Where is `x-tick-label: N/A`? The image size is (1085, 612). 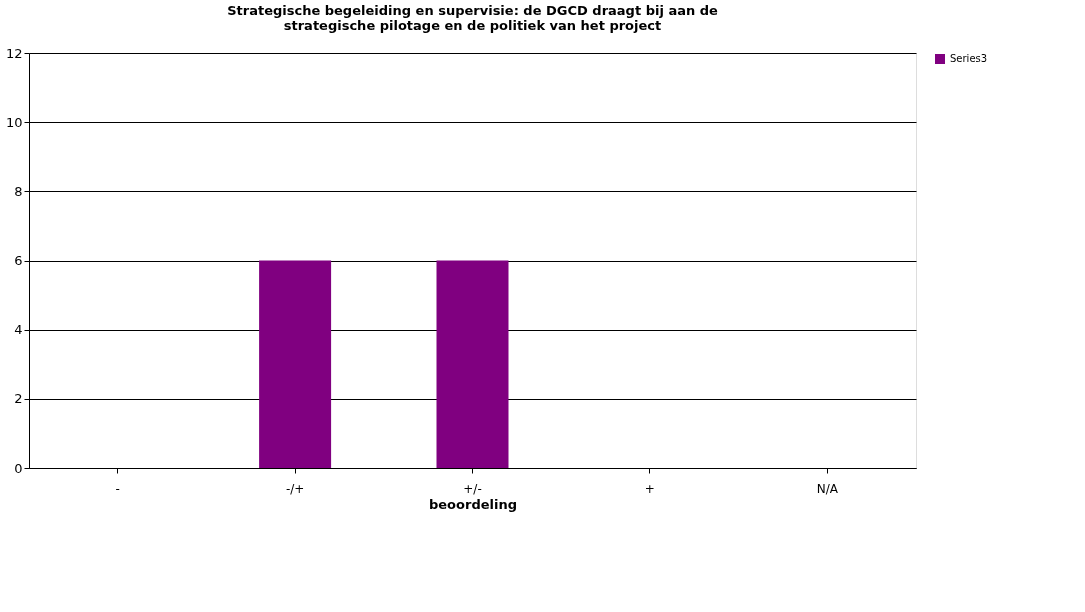 x-tick-label: N/A is located at coordinates (827, 488).